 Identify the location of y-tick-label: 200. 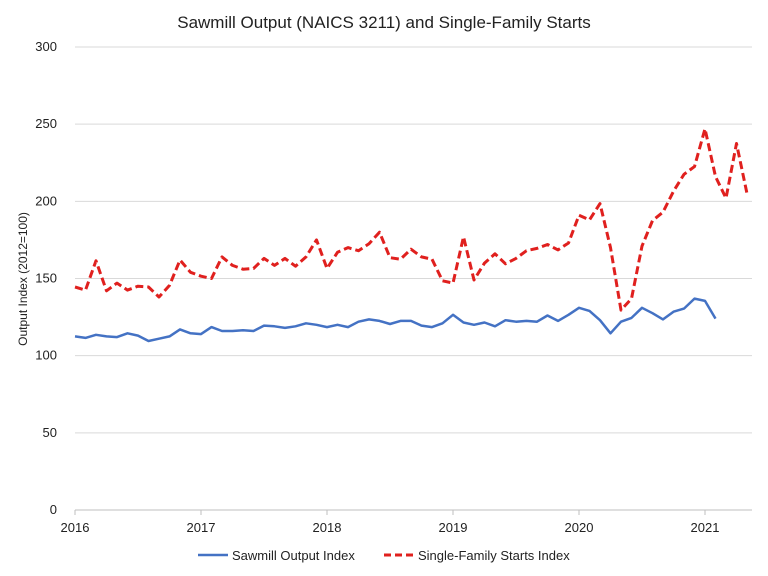
(46, 200).